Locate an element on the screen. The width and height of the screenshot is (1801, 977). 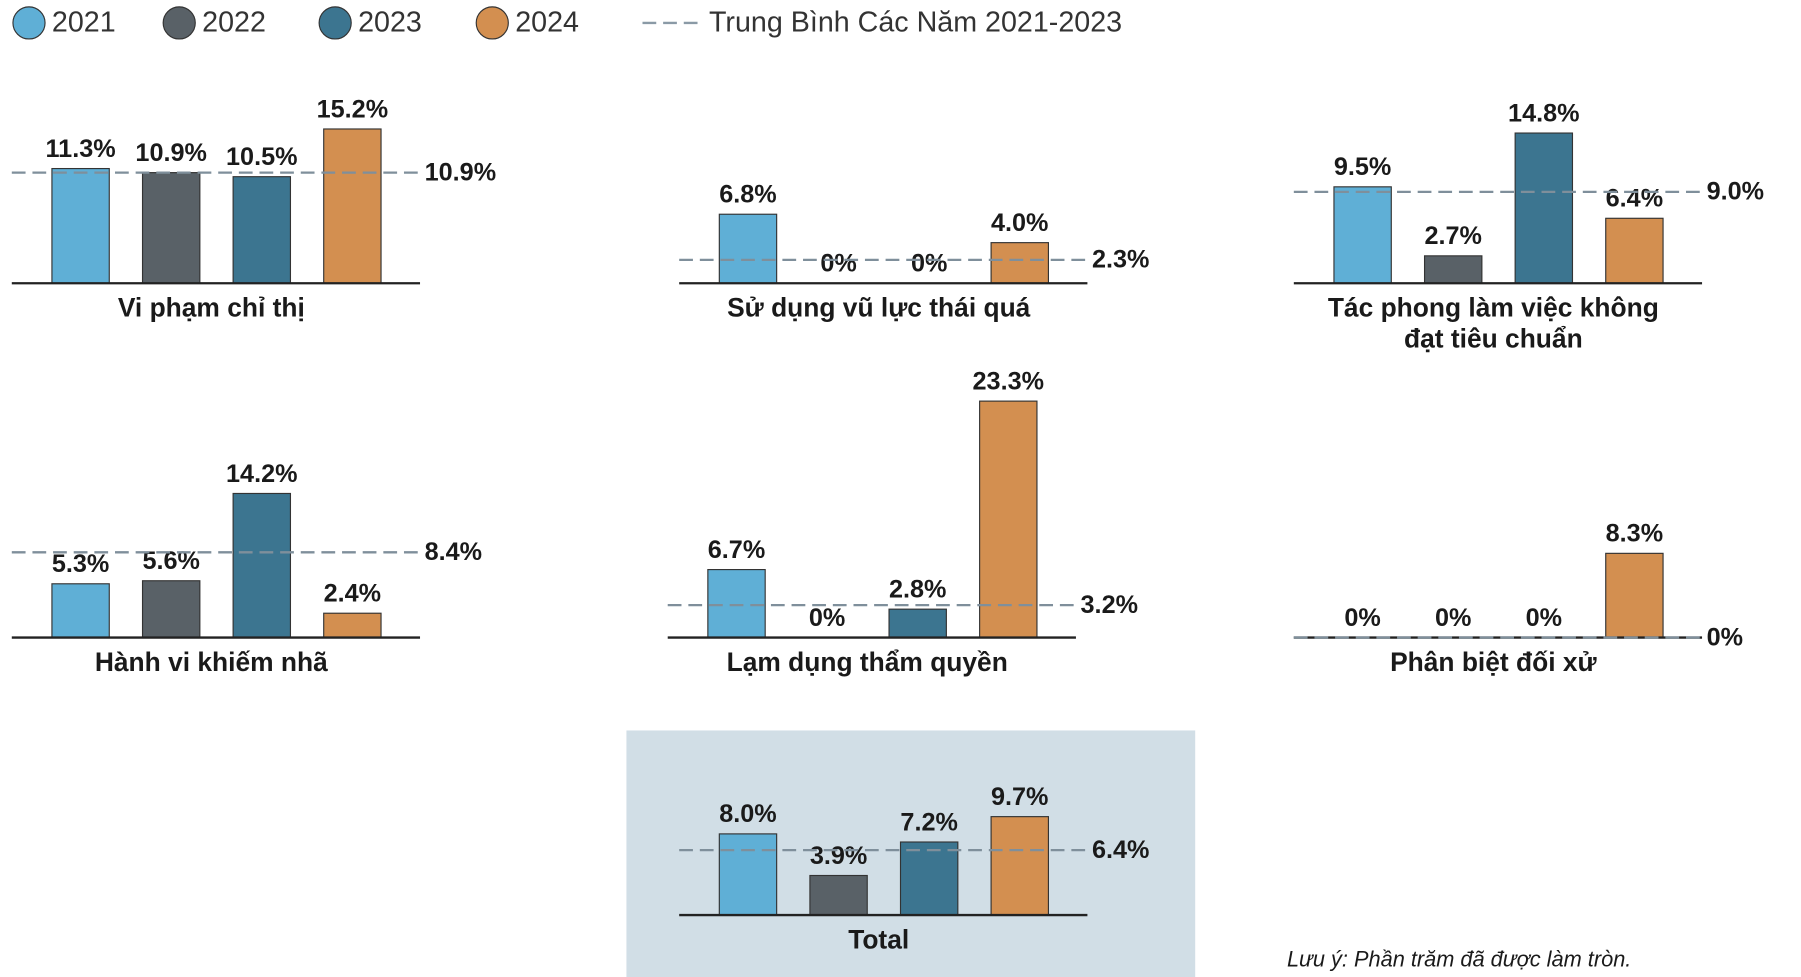
value-label: 9.7% is located at coordinates (1019, 797).